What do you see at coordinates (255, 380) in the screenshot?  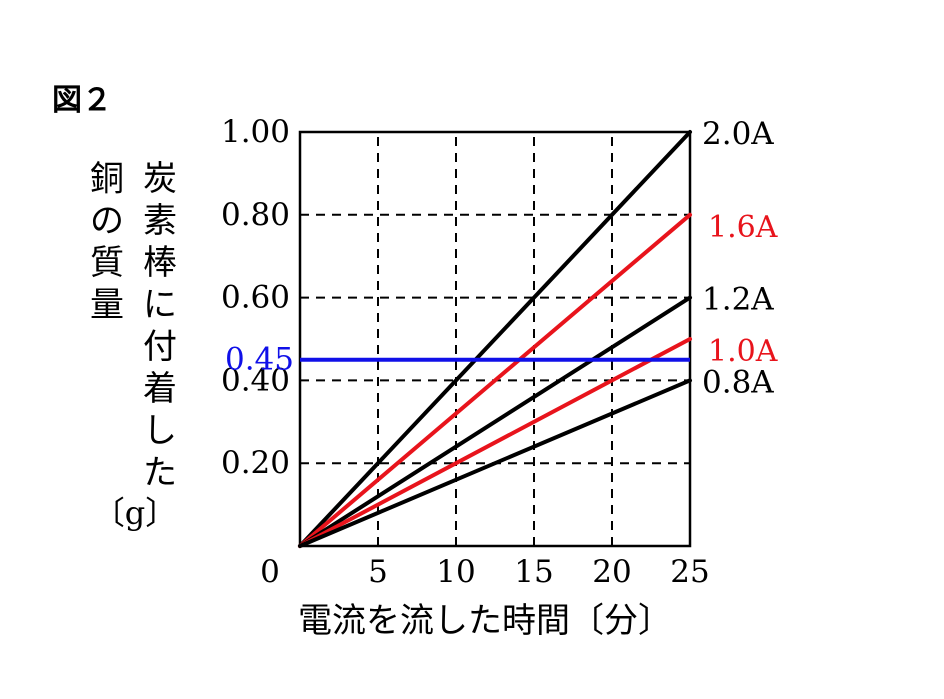 I see `y-tick-label-0.40: 0.40` at bounding box center [255, 380].